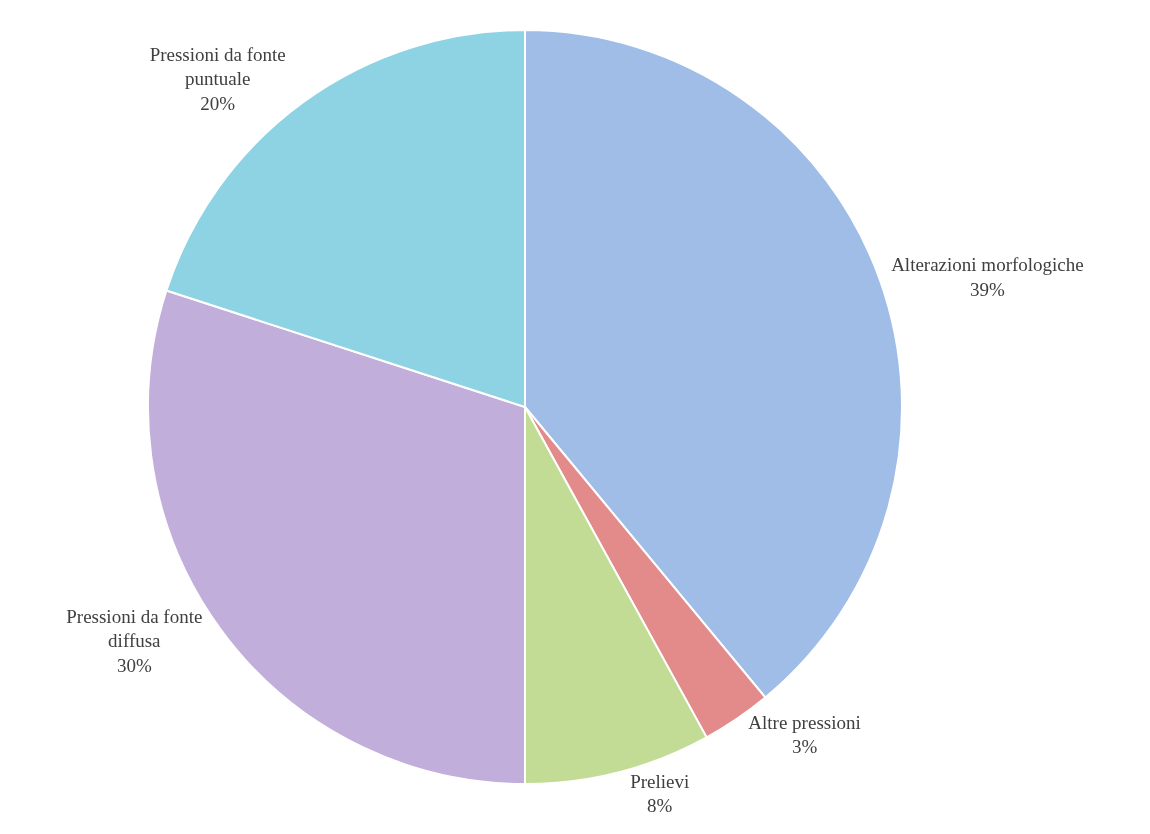 The width and height of the screenshot is (1150, 834). Describe the element at coordinates (134, 665) in the screenshot. I see `data-label: 30%` at that location.